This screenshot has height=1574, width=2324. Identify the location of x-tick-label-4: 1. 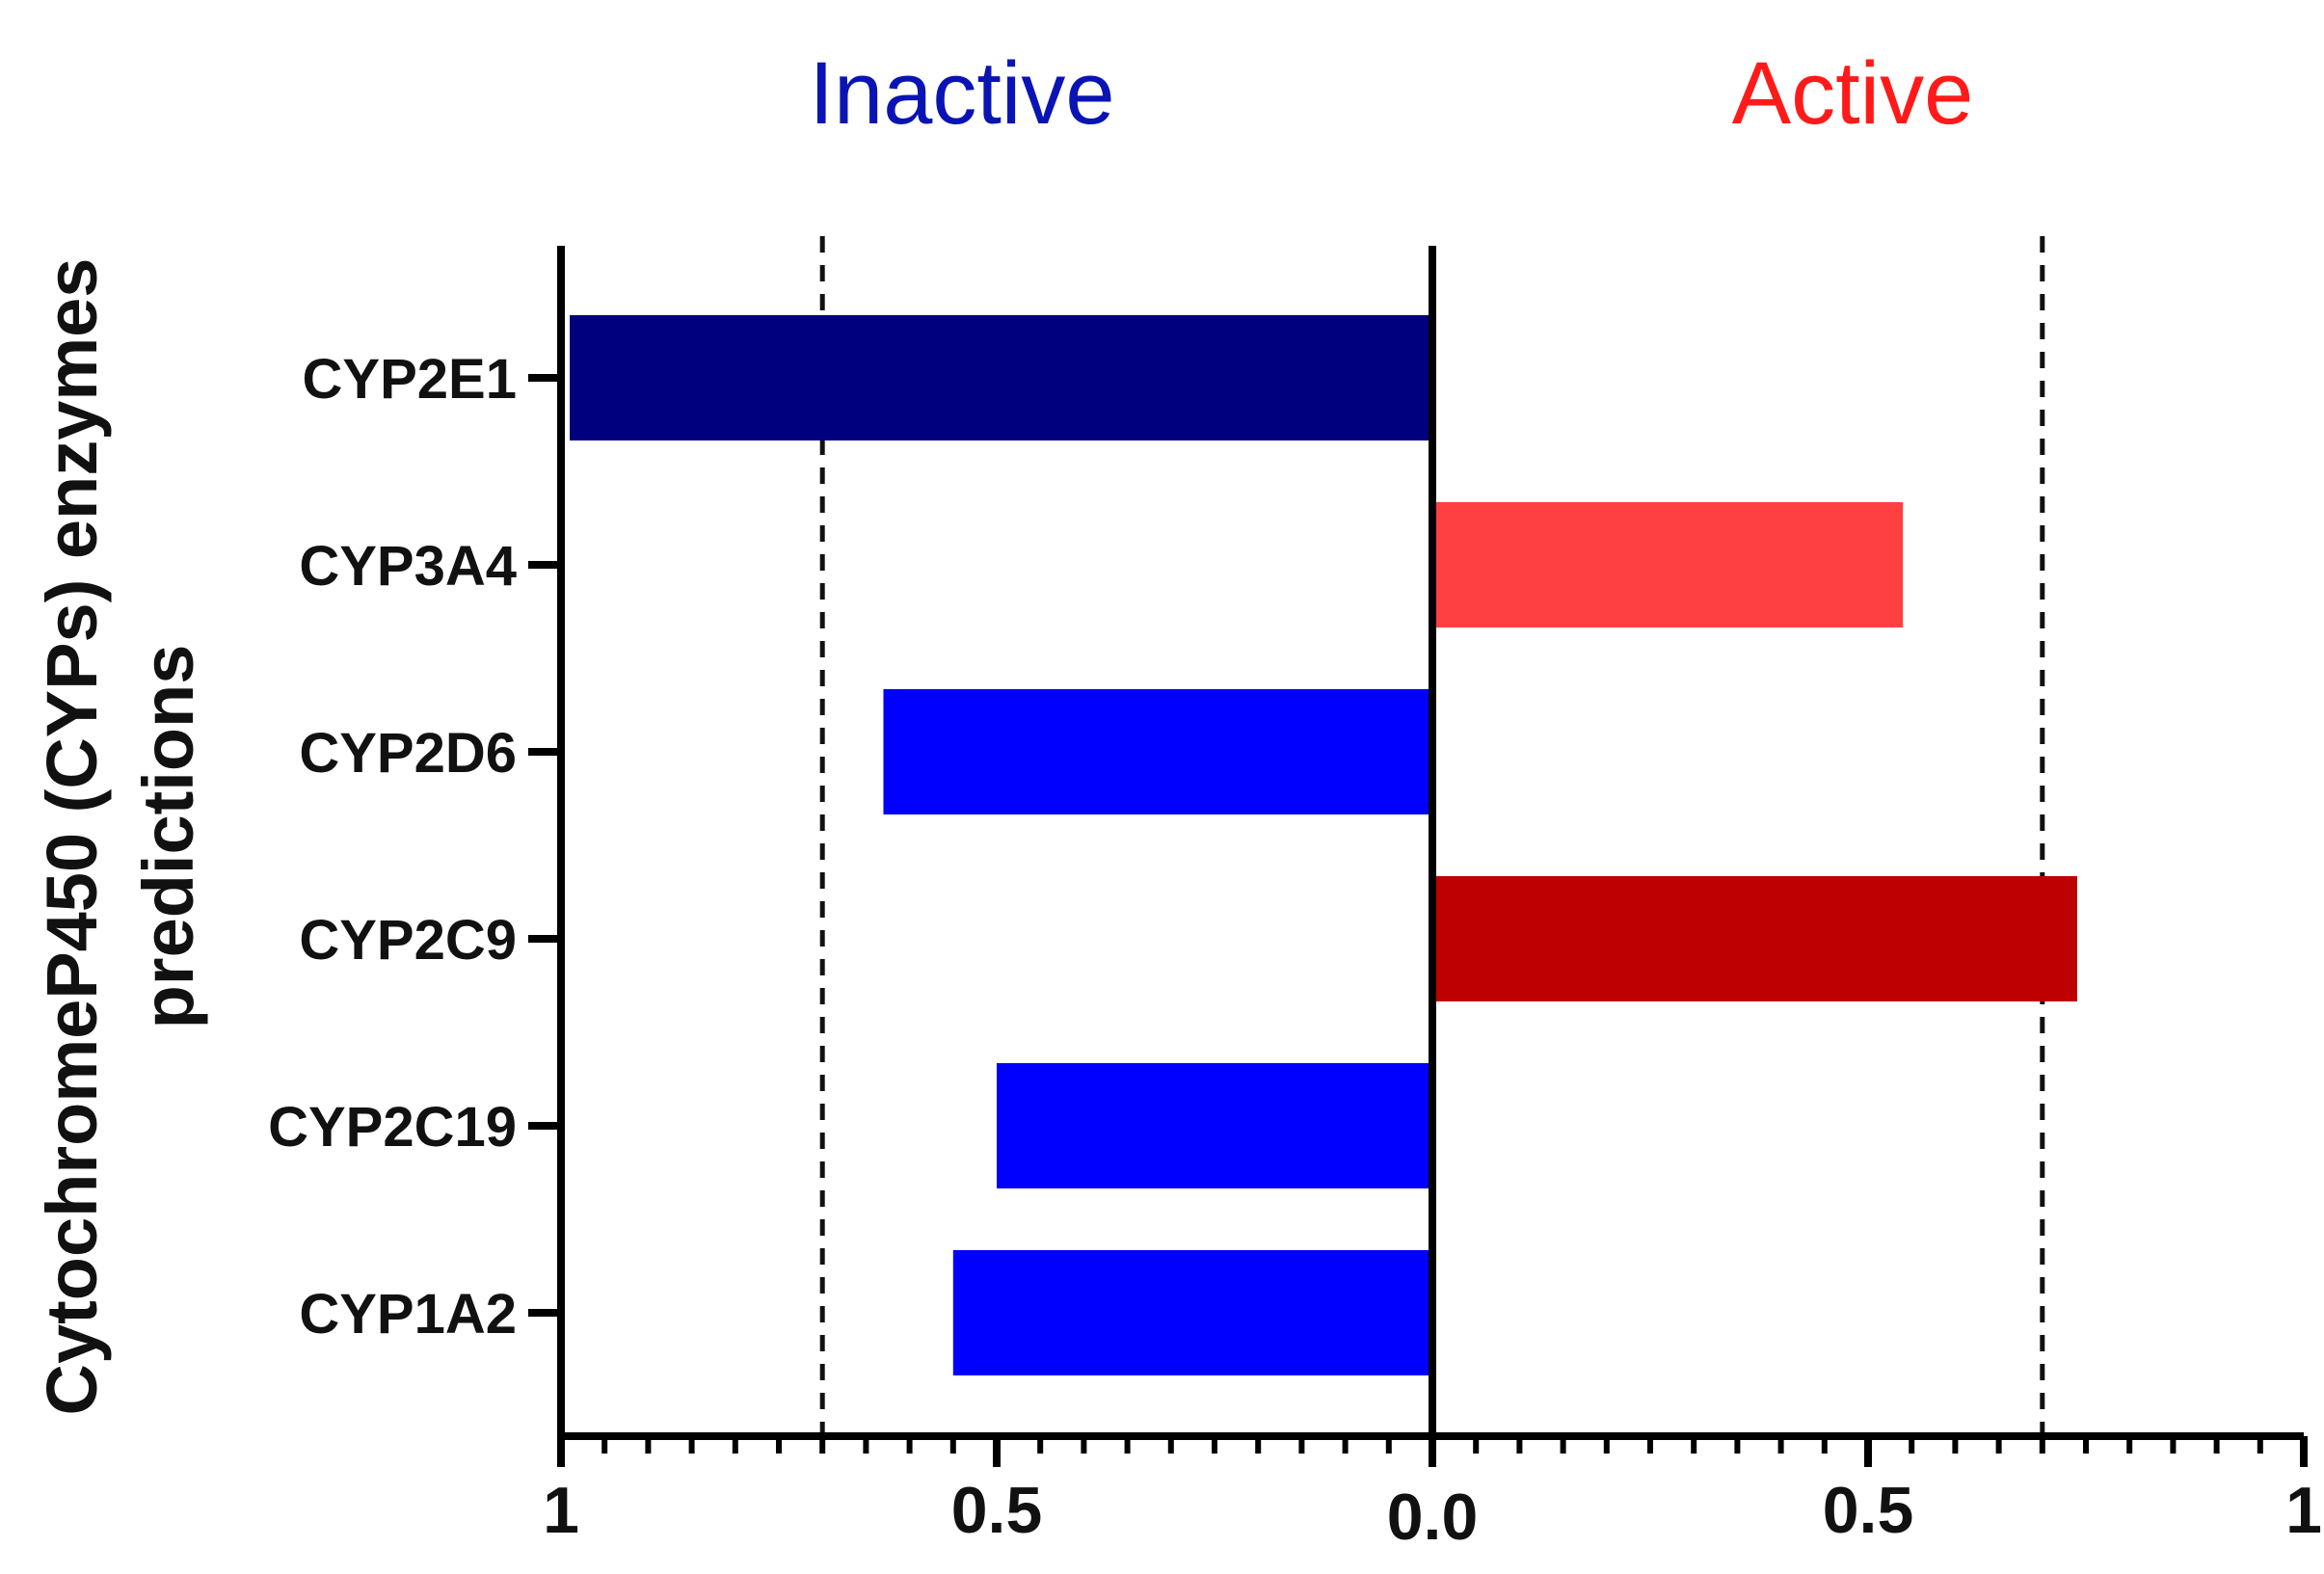
(2303, 1510).